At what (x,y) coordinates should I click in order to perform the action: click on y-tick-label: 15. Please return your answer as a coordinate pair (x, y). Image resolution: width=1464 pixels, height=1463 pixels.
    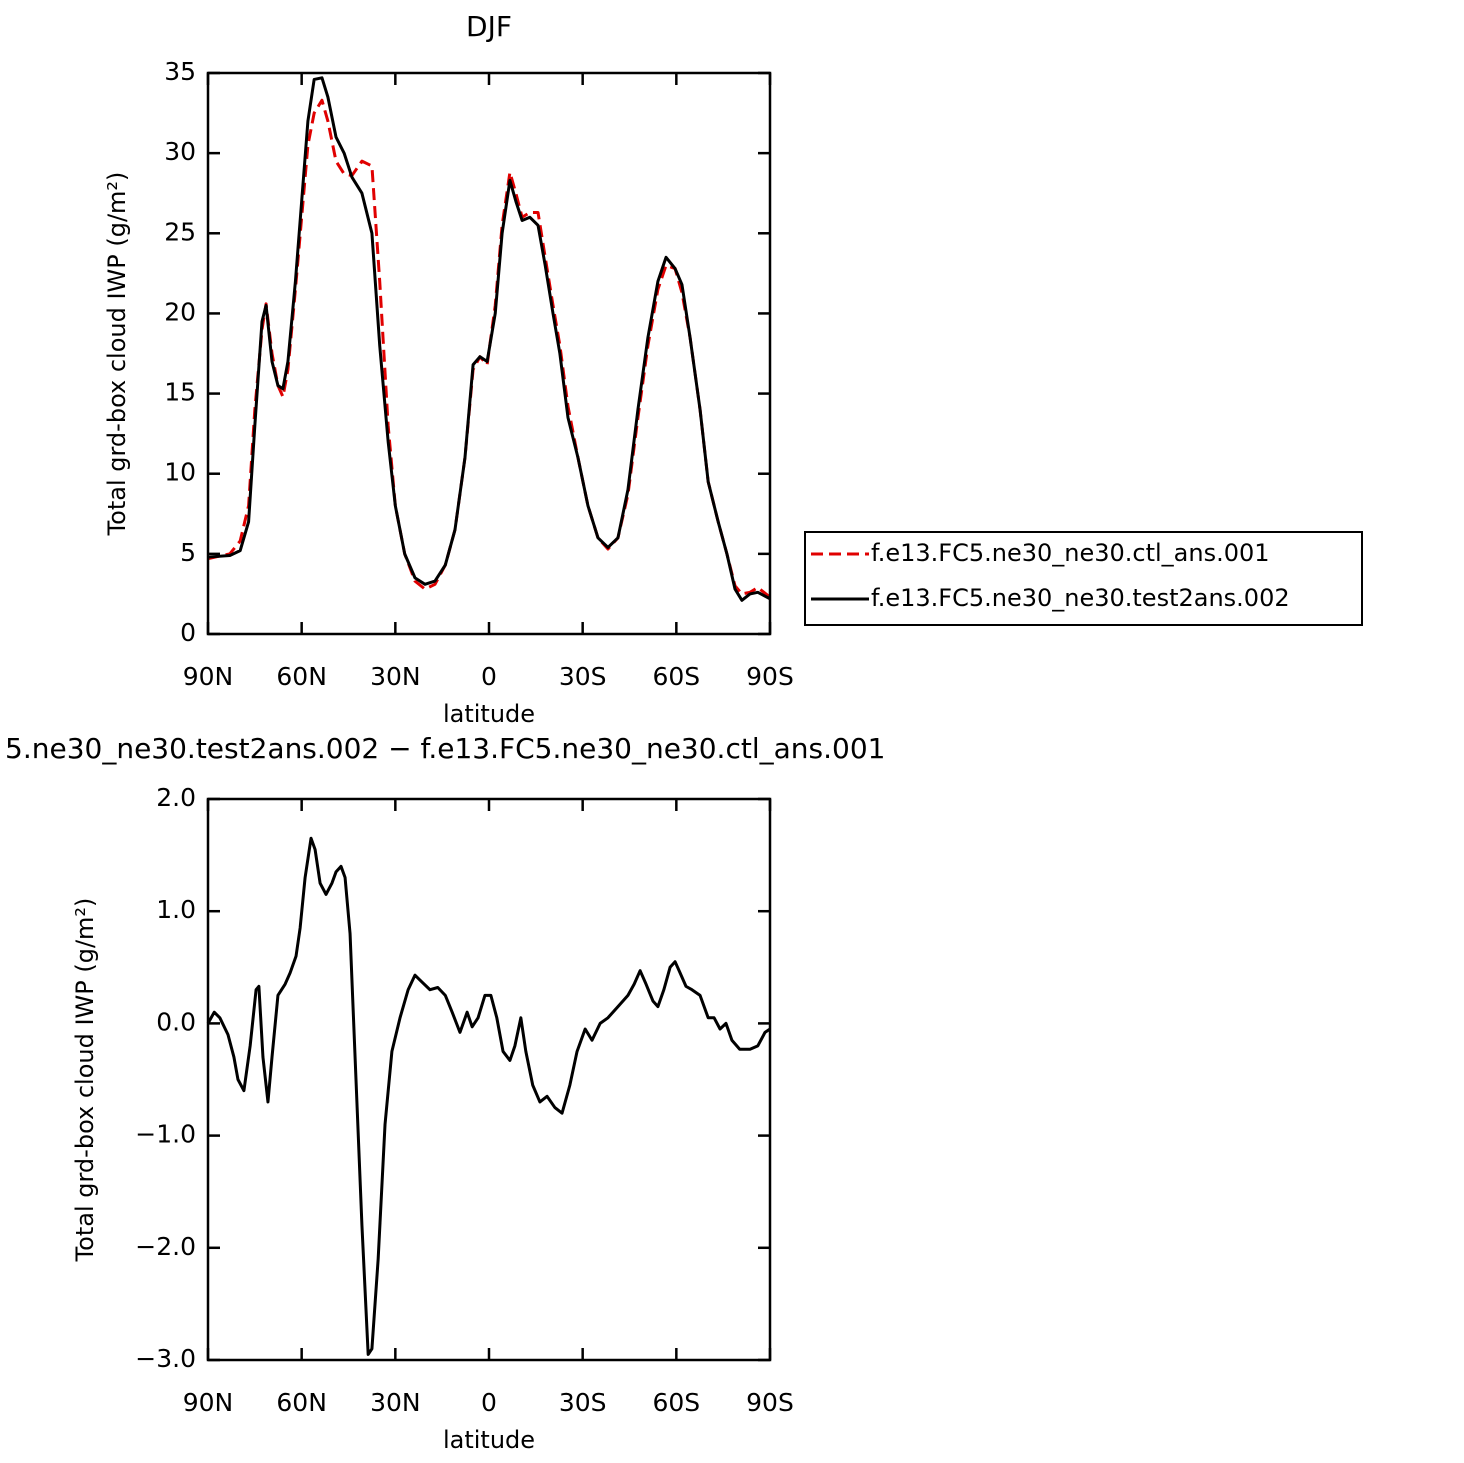
    Looking at the image, I should click on (180, 392).